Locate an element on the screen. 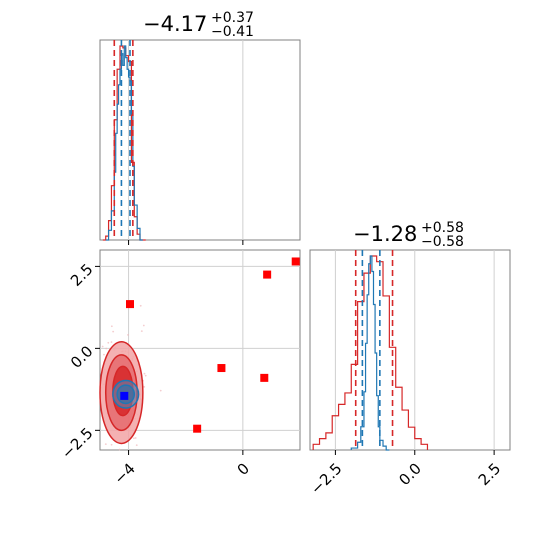 The image size is (550, 550). hist-2-red-histogram is located at coordinates (370, 352).